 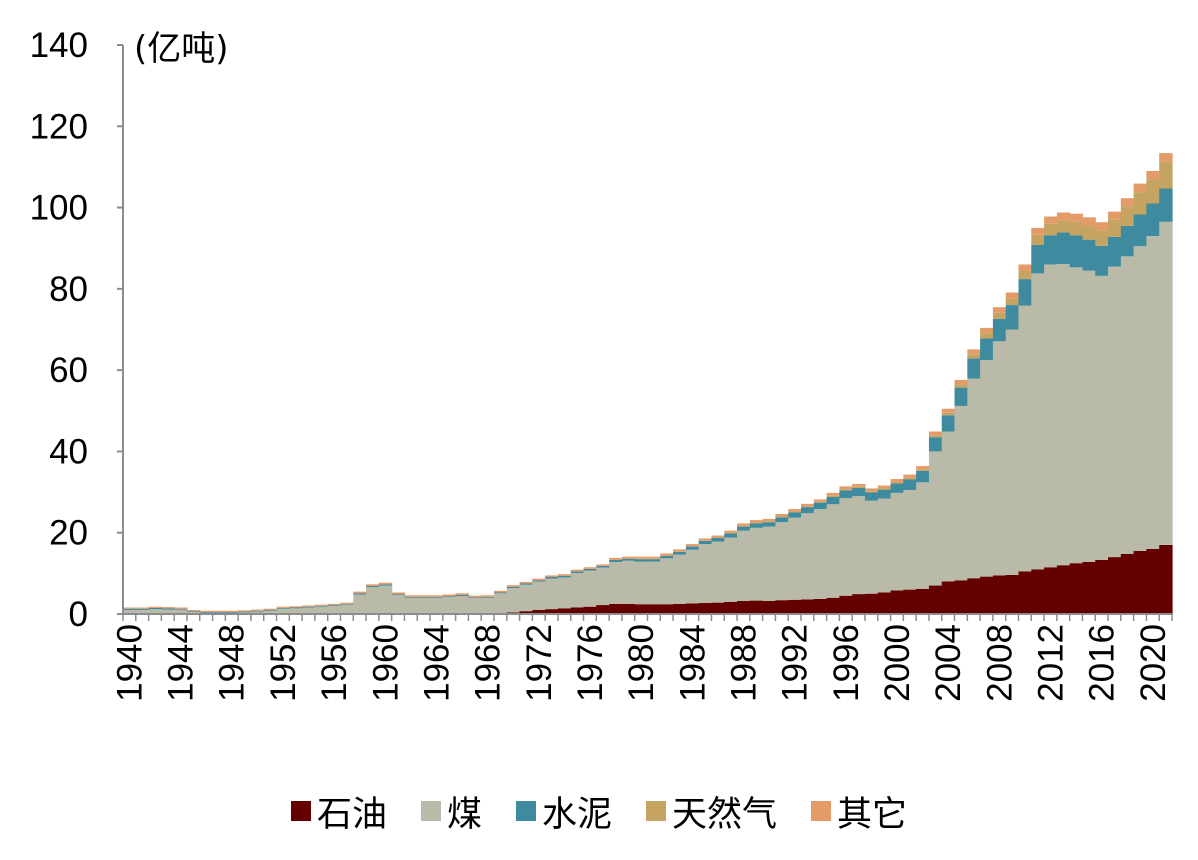 What do you see at coordinates (552, 611) in the screenshot?
I see `area-segment-0-1973` at bounding box center [552, 611].